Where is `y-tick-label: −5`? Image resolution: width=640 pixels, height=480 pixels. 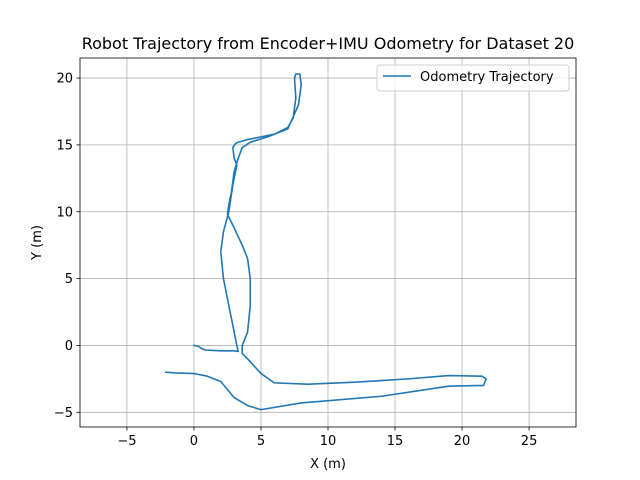 y-tick-label: −5 is located at coordinates (63, 413).